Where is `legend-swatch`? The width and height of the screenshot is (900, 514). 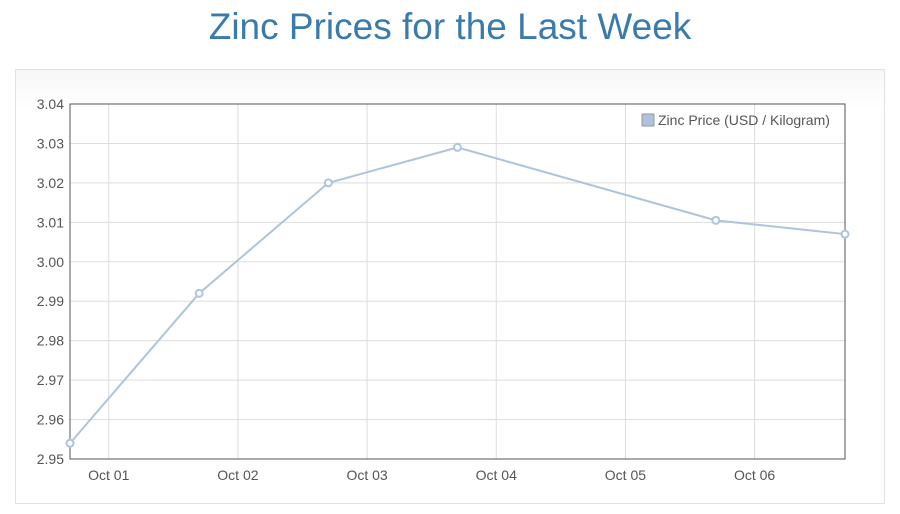
legend-swatch is located at coordinates (648, 120).